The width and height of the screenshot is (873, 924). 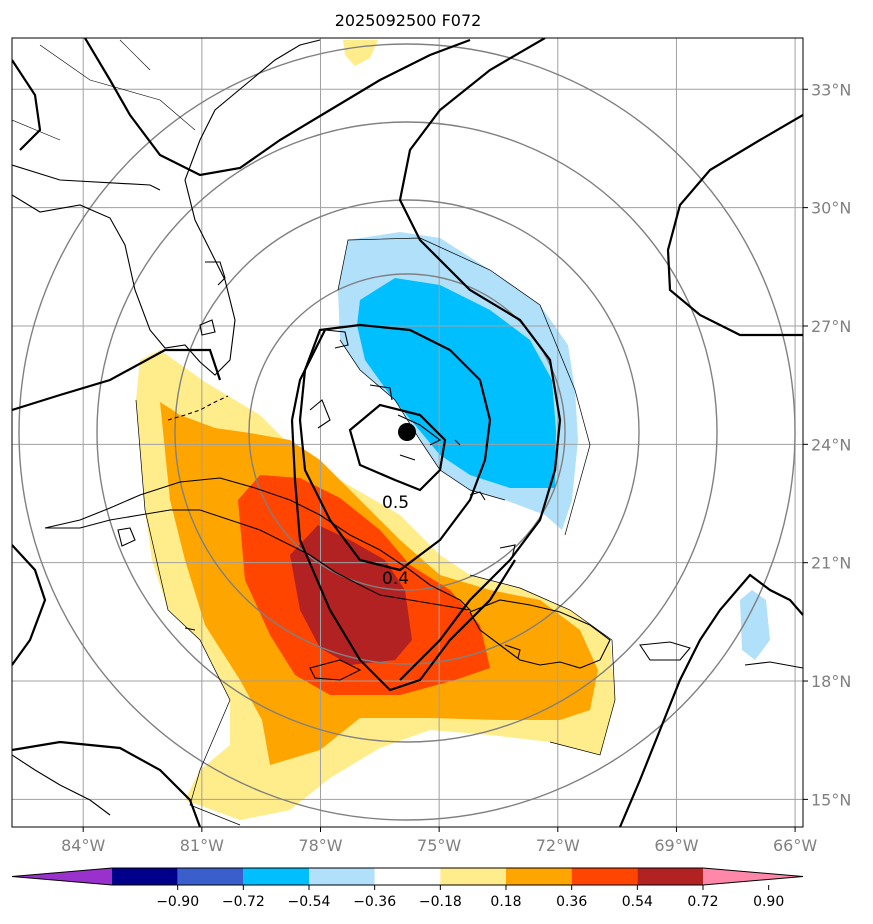 What do you see at coordinates (755, 625) in the screenshot?
I see `anomaly-fill-east` at bounding box center [755, 625].